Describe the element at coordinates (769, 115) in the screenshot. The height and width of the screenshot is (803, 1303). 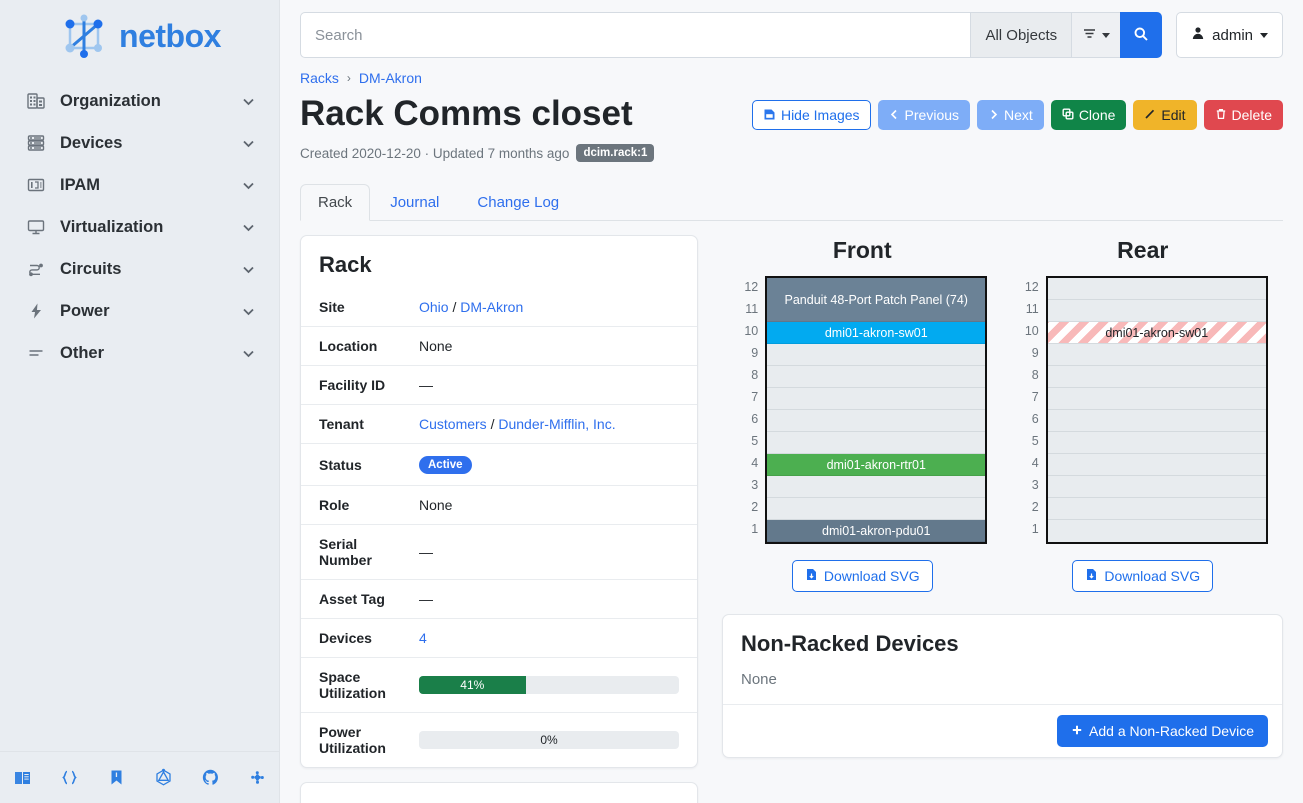
I see `image-icon` at that location.